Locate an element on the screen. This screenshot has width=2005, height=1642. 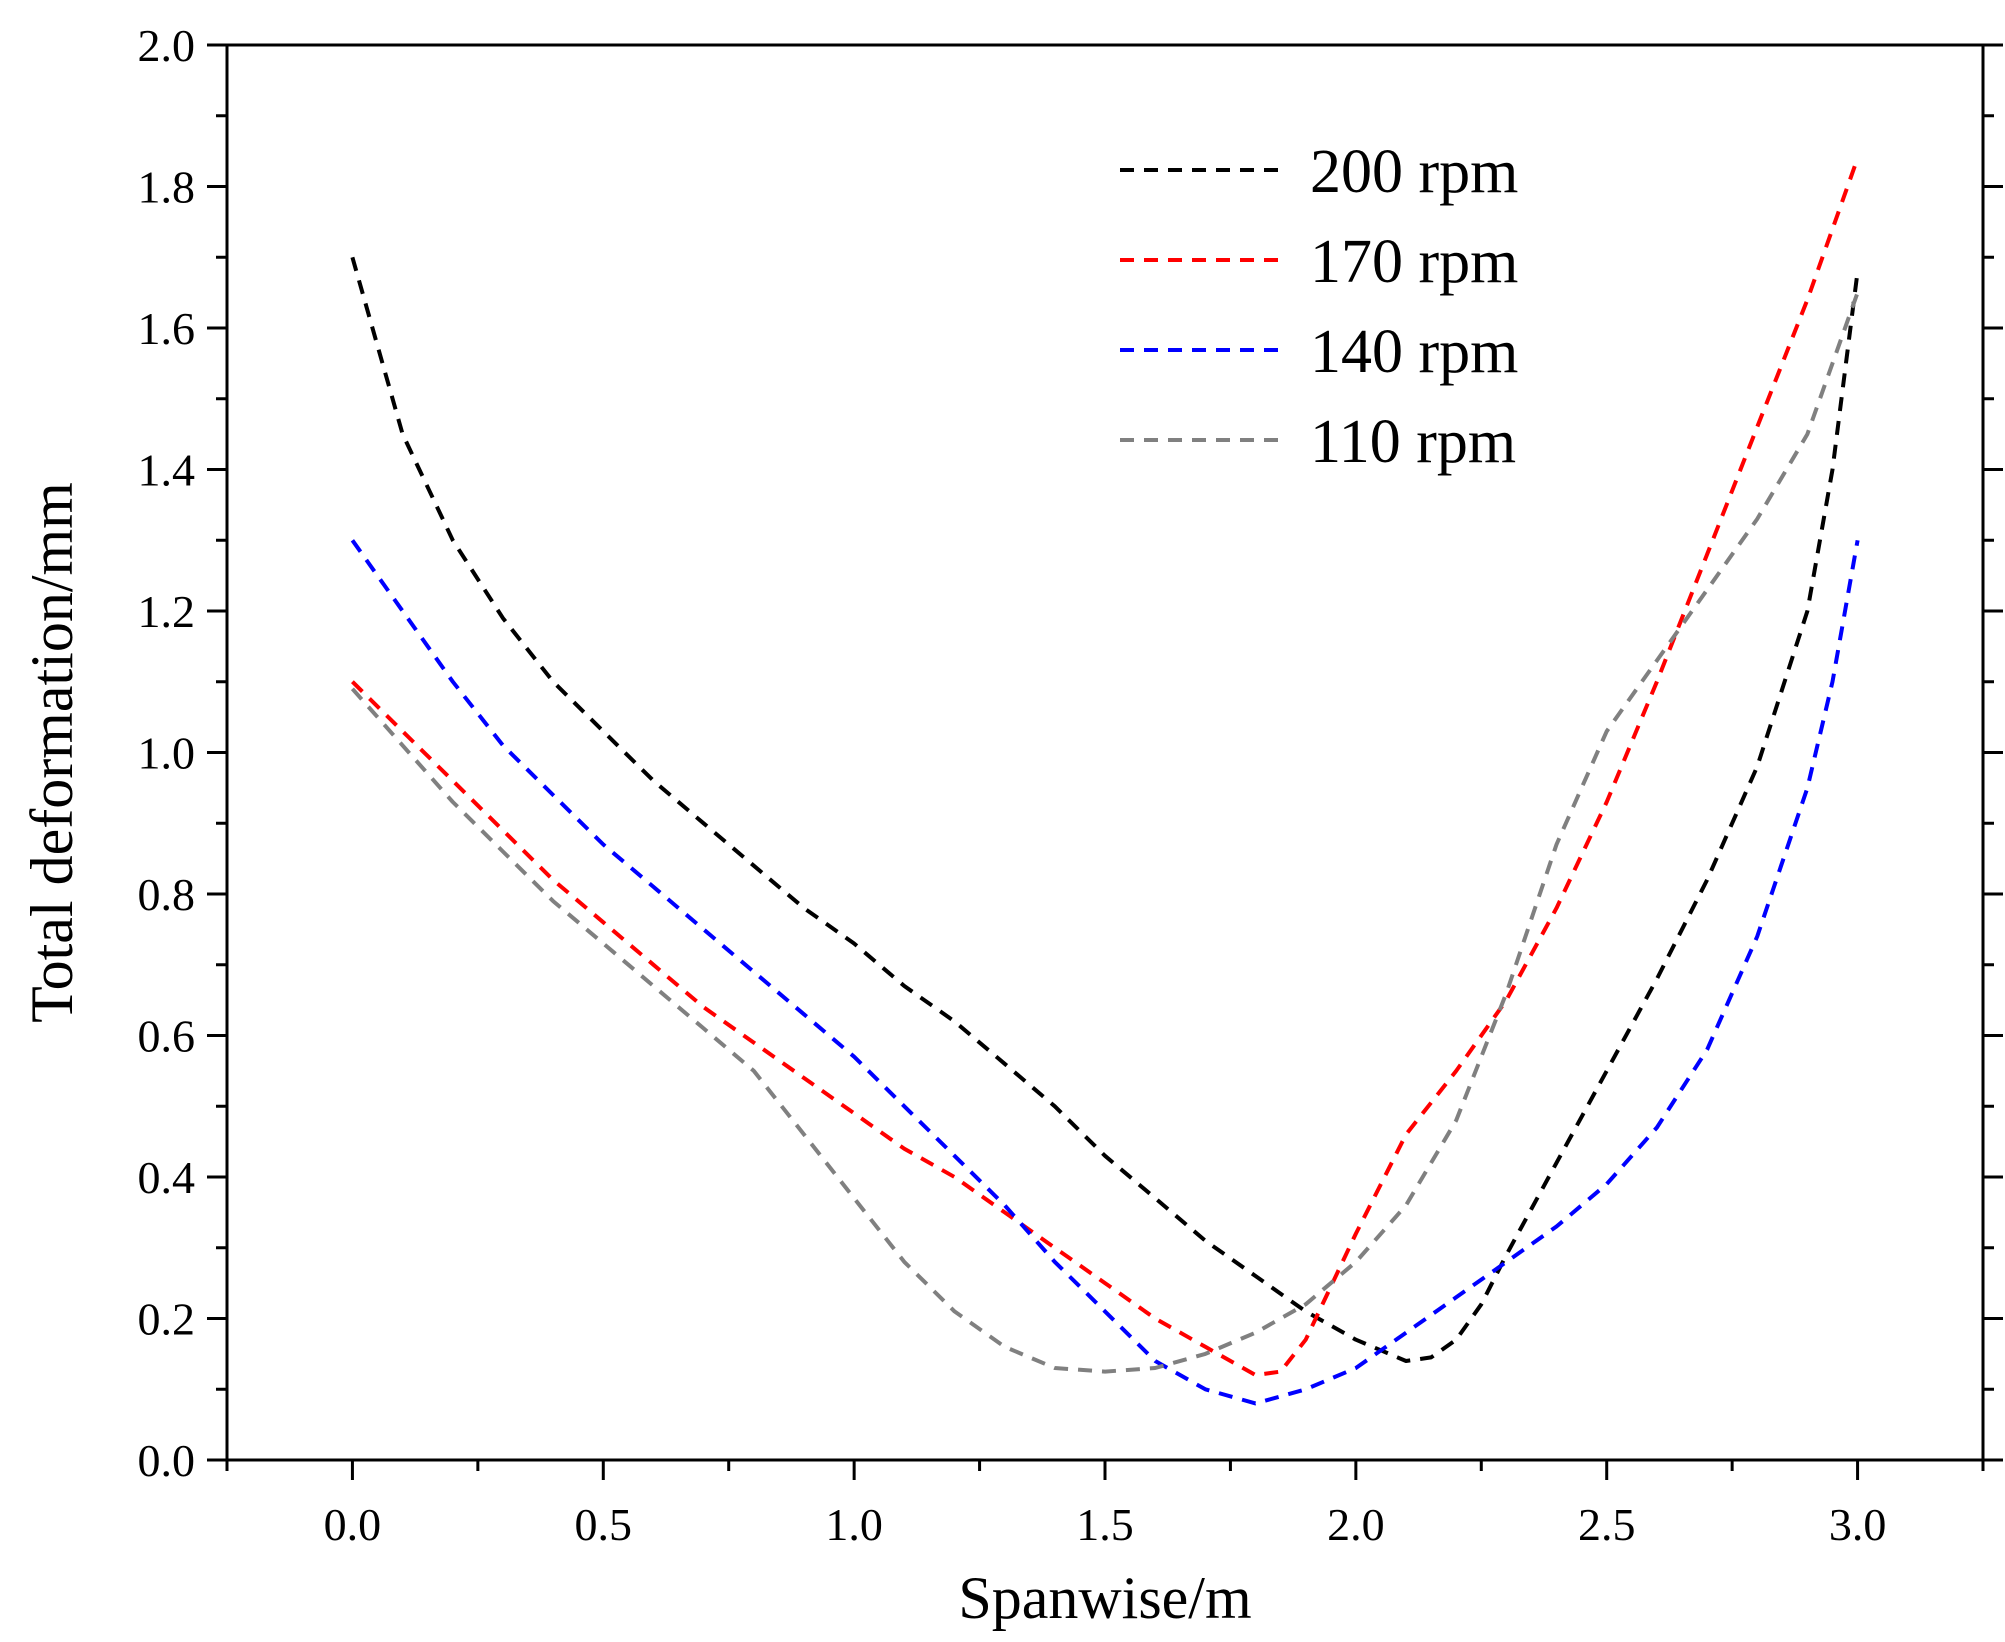
y-tick-label: 0.2 is located at coordinates (167, 1319).